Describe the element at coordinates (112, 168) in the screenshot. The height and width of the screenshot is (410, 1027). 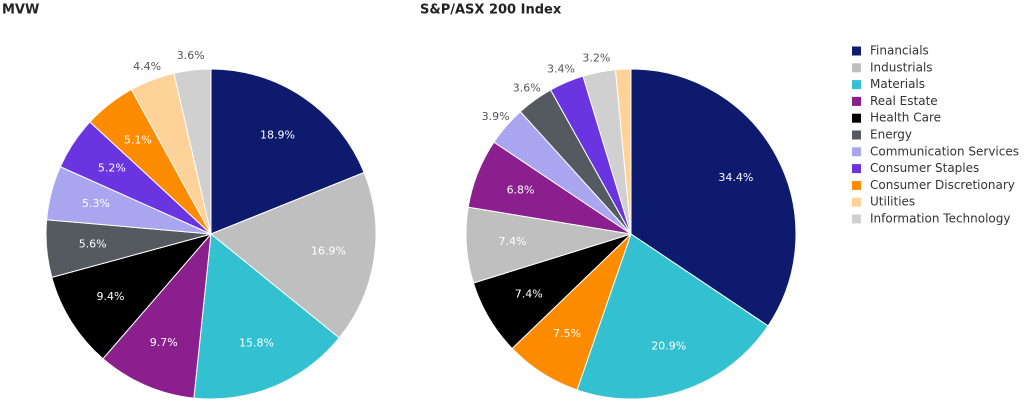
I see `data-label: 5.2%` at that location.